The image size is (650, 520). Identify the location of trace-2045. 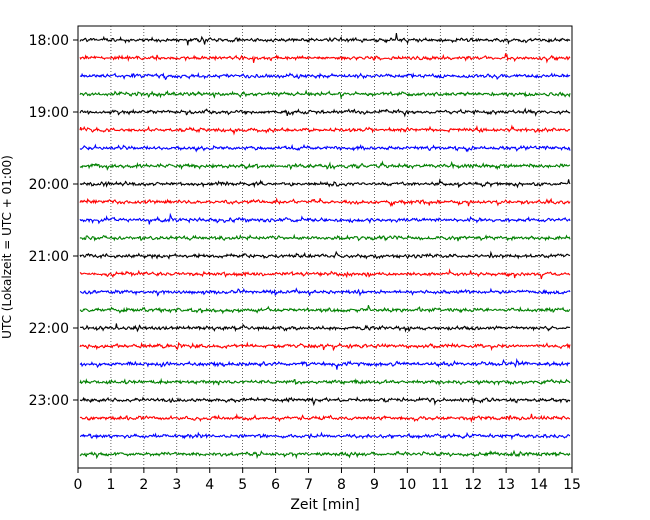
(325, 237).